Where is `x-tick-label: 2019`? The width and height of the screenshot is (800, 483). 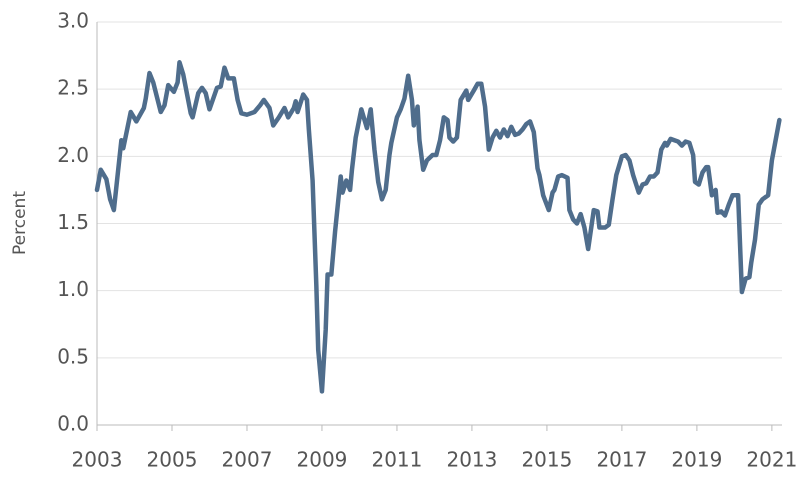
x-tick-label: 2019 is located at coordinates (696, 460).